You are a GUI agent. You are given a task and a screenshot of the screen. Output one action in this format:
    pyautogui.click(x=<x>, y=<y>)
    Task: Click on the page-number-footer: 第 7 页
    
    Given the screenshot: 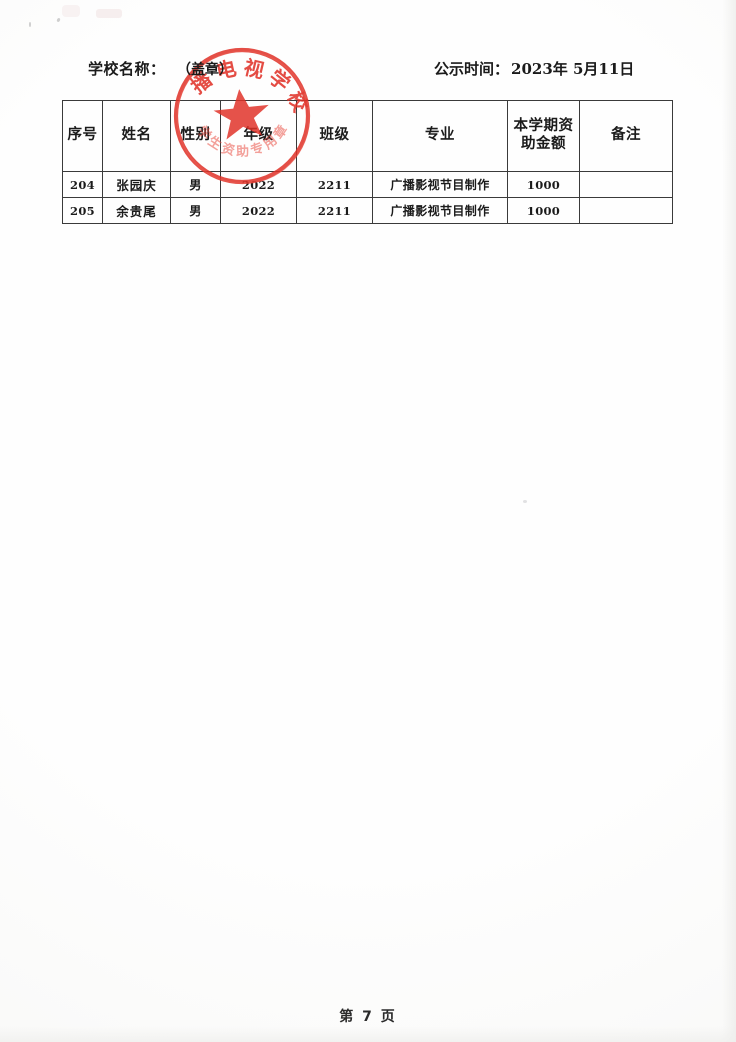 What is the action you would take?
    pyautogui.click(x=368, y=1017)
    